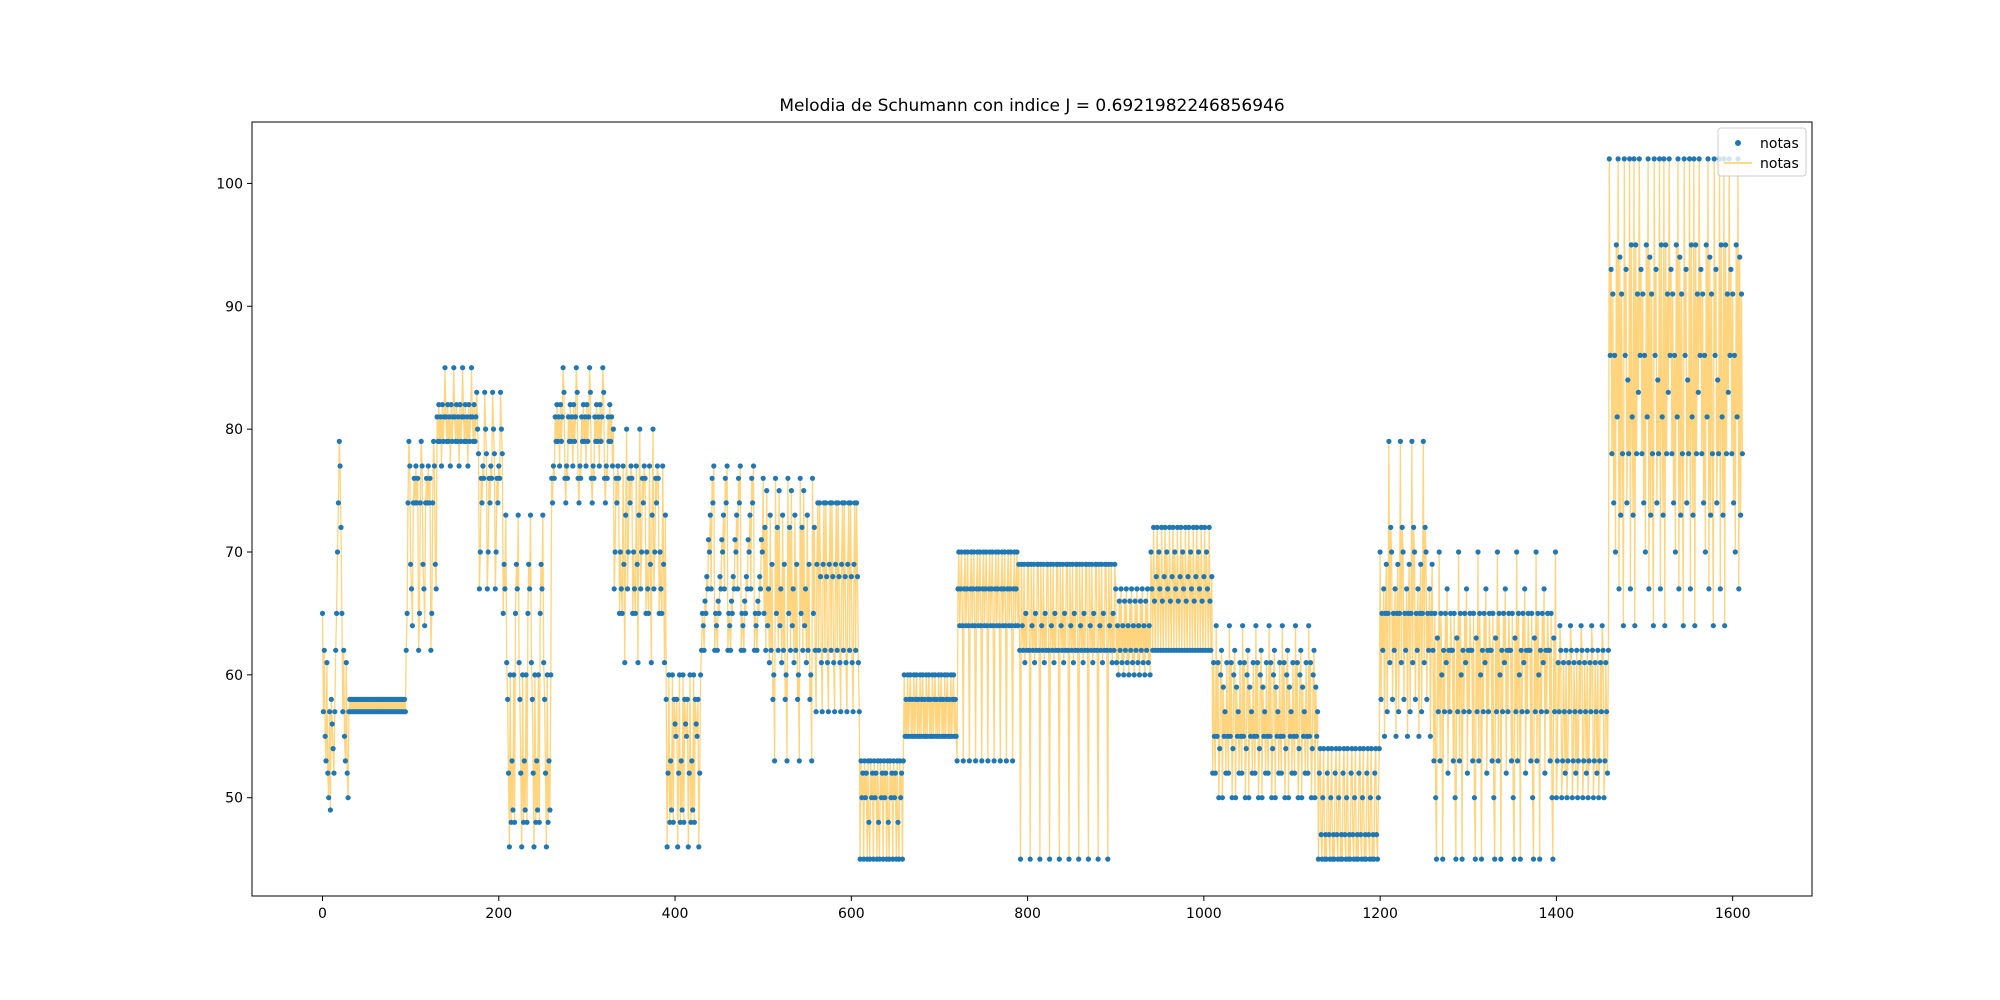 This screenshot has height=1000, width=2000. What do you see at coordinates (1779, 164) in the screenshot?
I see `legend-label-line: notas` at bounding box center [1779, 164].